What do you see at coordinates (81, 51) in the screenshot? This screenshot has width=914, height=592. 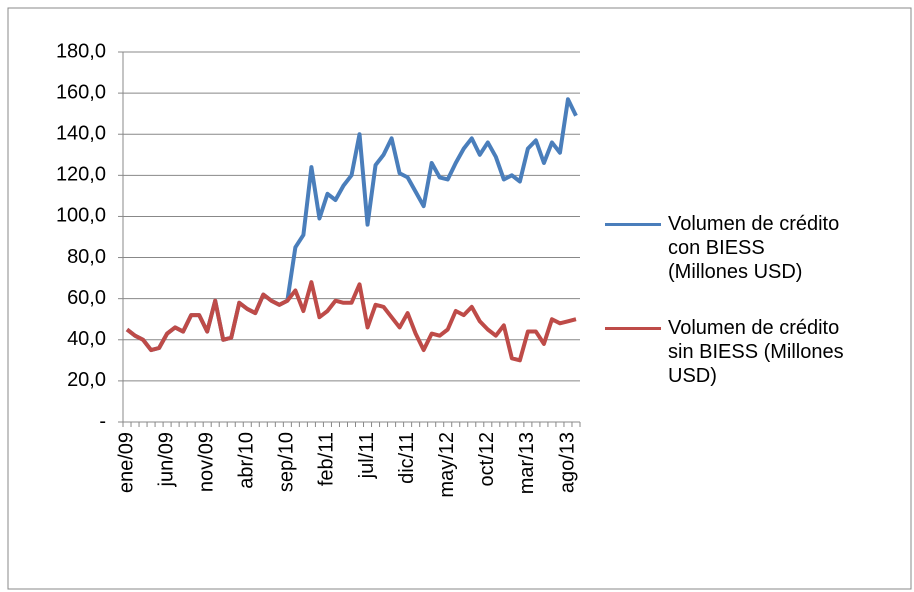 I see `y-tick-label: 180,0` at bounding box center [81, 51].